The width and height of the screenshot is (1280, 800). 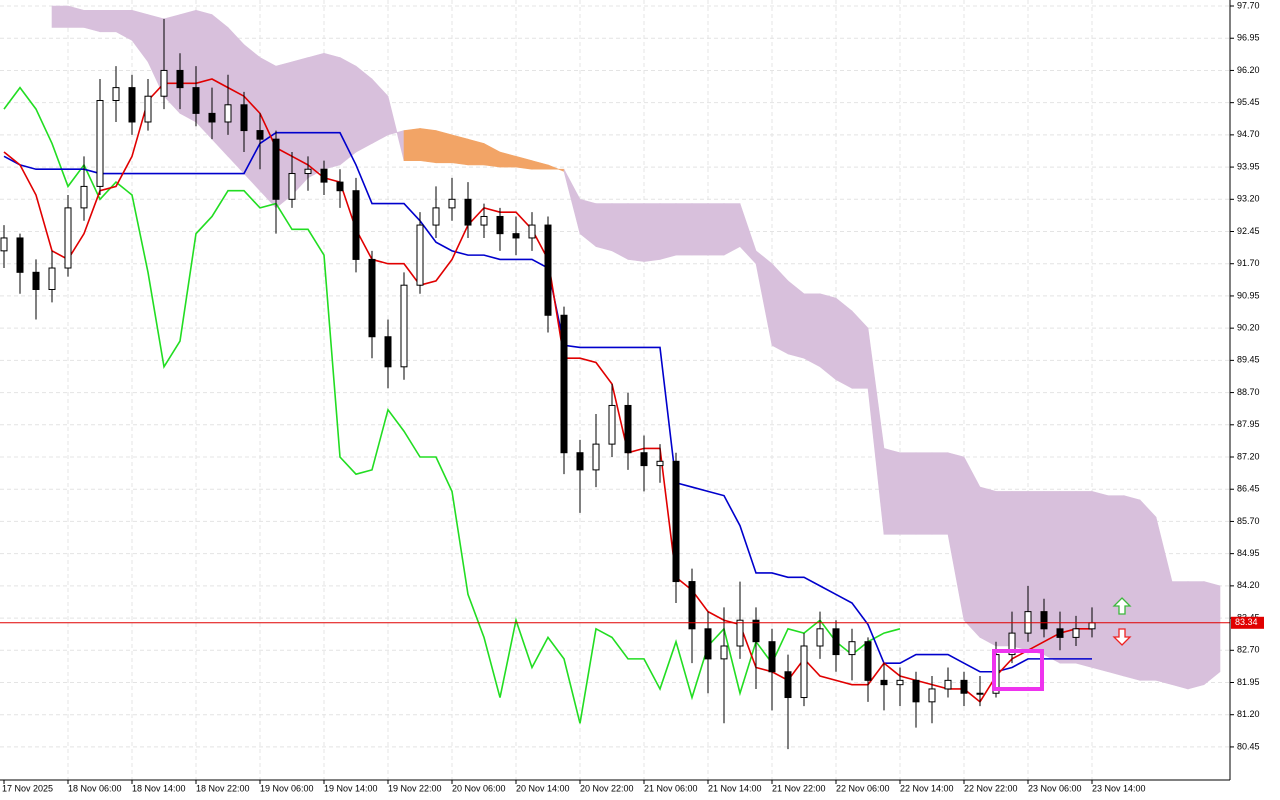 I want to click on x-tick-label: 17 Nov 2025, so click(x=27, y=788).